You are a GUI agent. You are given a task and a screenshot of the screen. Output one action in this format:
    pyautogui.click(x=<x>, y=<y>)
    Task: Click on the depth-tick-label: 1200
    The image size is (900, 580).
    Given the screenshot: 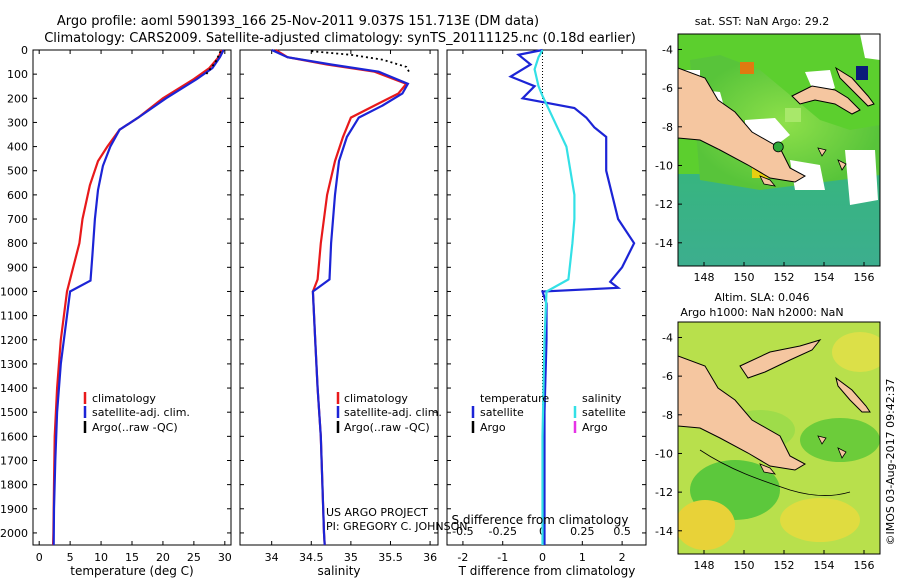 What is the action you would take?
    pyautogui.click(x=14, y=340)
    